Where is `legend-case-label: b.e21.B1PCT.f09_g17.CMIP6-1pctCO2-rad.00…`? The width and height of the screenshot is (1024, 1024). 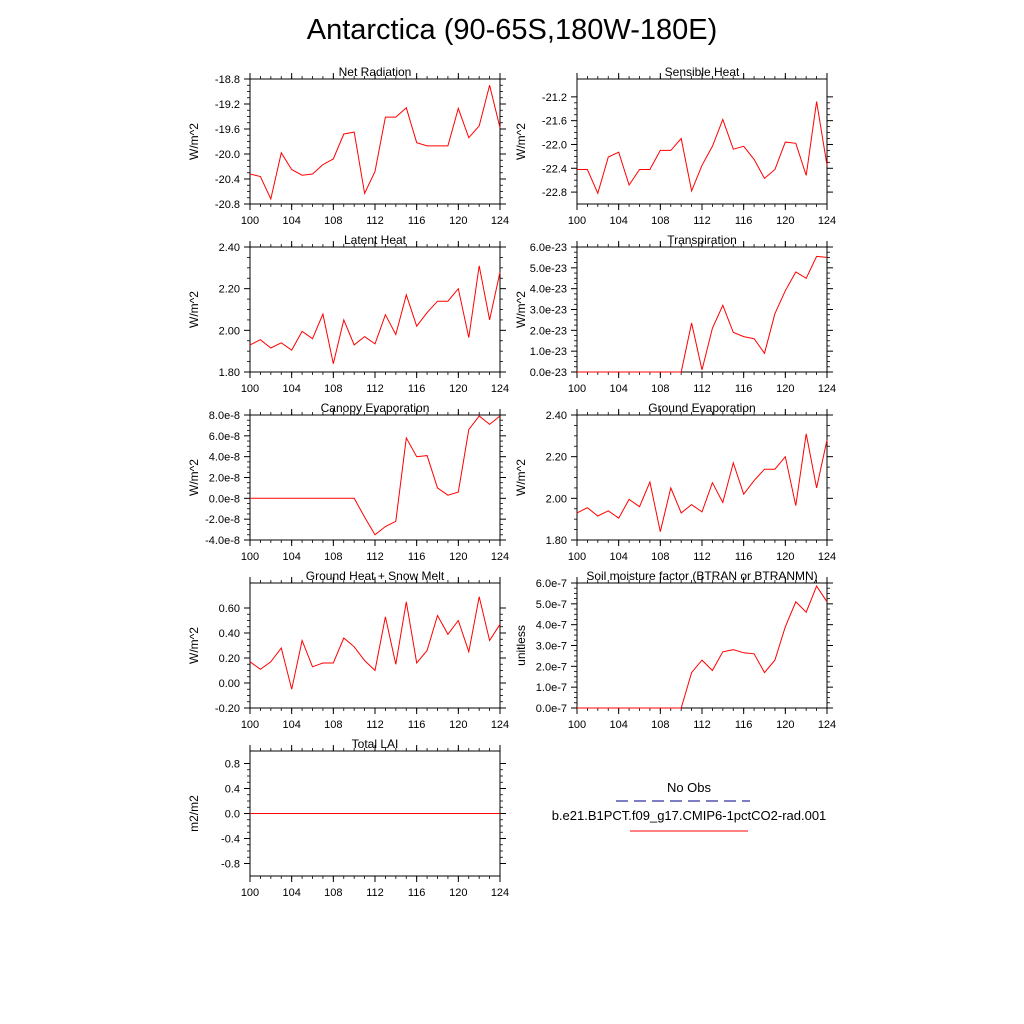 legend-case-label: b.e21.B1PCT.f09_g17.CMIP6-1pctCO2-rad.00… is located at coordinates (689, 815).